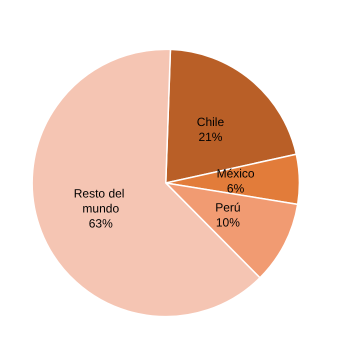 This screenshot has height=340, width=338. What do you see at coordinates (101, 223) in the screenshot?
I see `data-label: 63%` at bounding box center [101, 223].